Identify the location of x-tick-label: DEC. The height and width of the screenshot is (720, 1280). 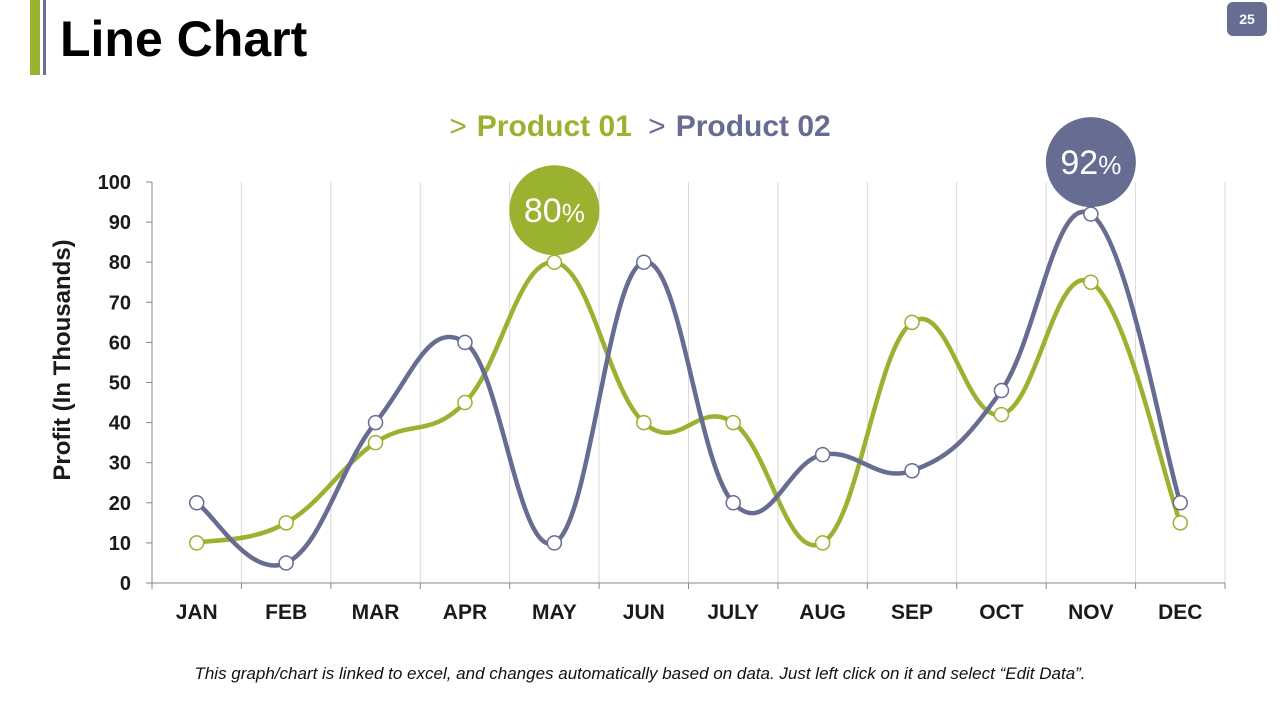
(1180, 612).